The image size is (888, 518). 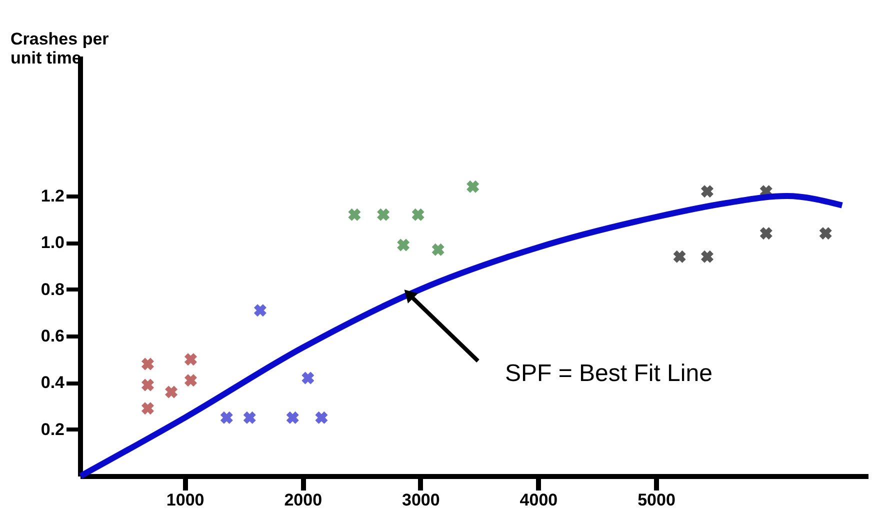 What do you see at coordinates (53, 382) in the screenshot?
I see `y-tick-label: 0.4` at bounding box center [53, 382].